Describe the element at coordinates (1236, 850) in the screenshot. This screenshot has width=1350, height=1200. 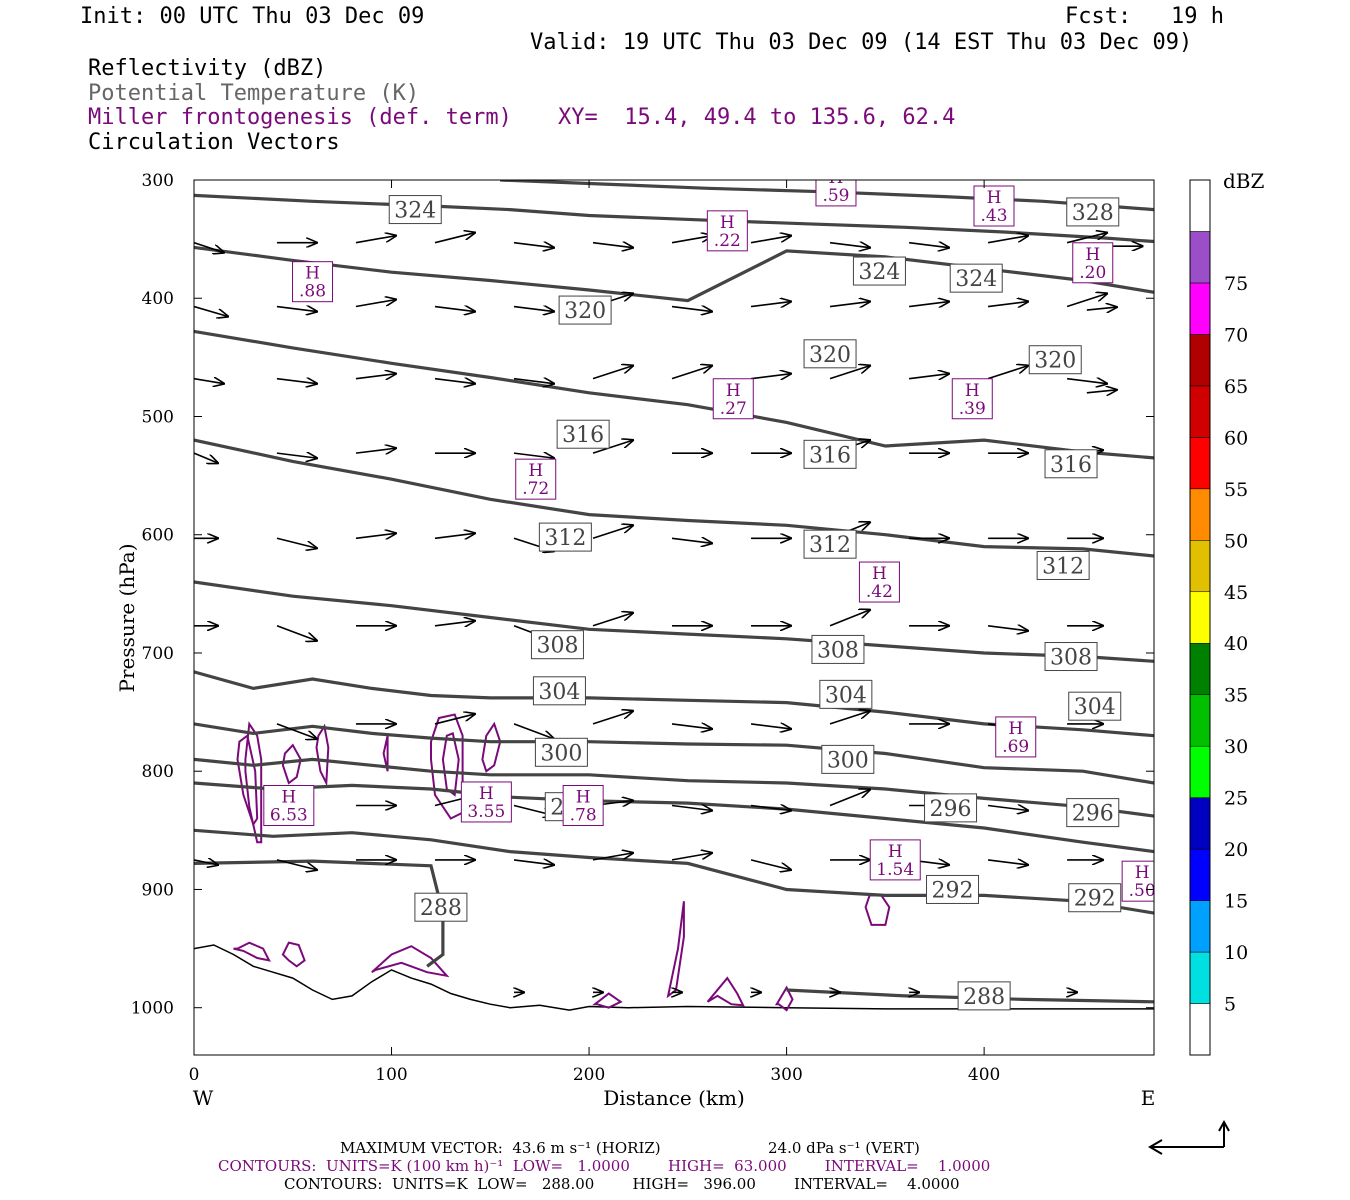
I see `colorbar-tick-label: 20` at that location.